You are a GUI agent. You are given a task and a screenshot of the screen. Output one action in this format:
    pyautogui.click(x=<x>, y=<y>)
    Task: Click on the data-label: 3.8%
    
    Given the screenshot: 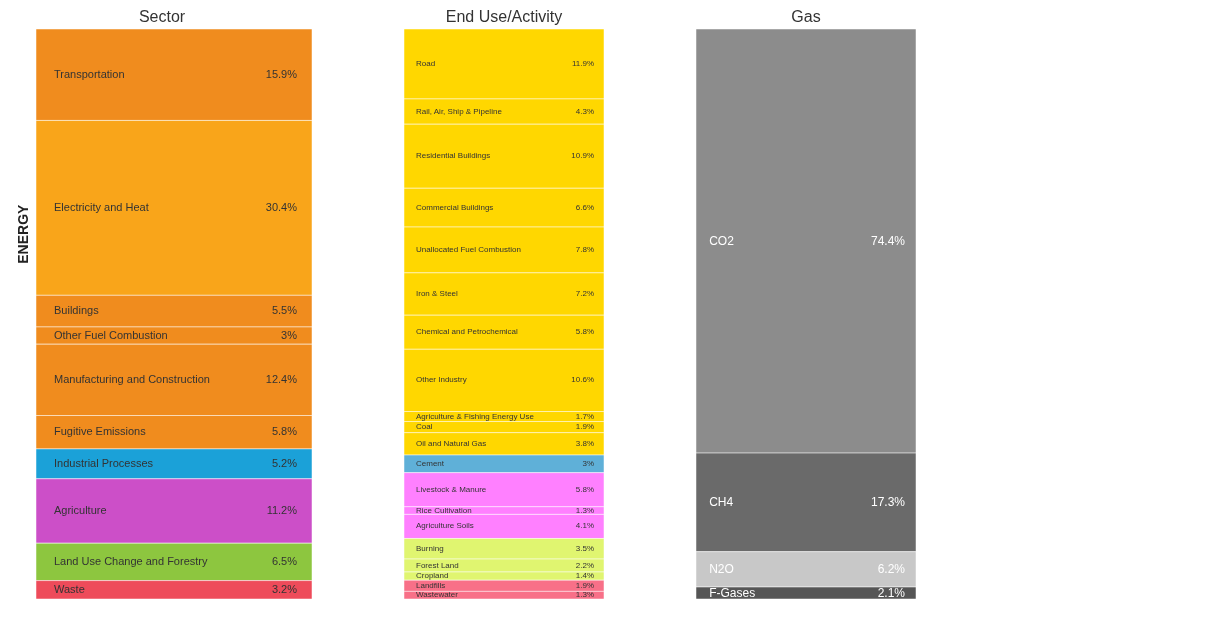 What is the action you would take?
    pyautogui.click(x=584, y=443)
    